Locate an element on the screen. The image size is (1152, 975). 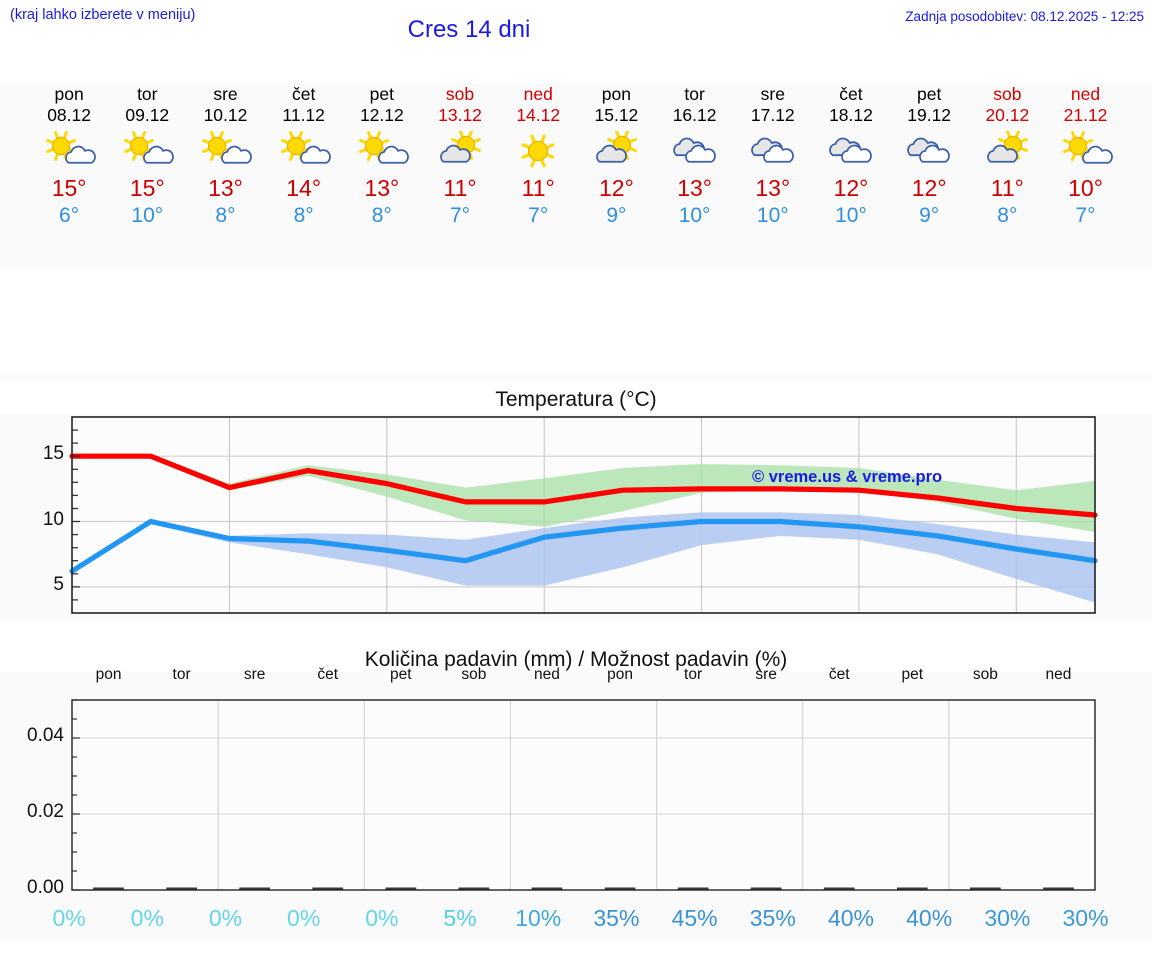
day-of-week-label: sre is located at coordinates (772, 94).